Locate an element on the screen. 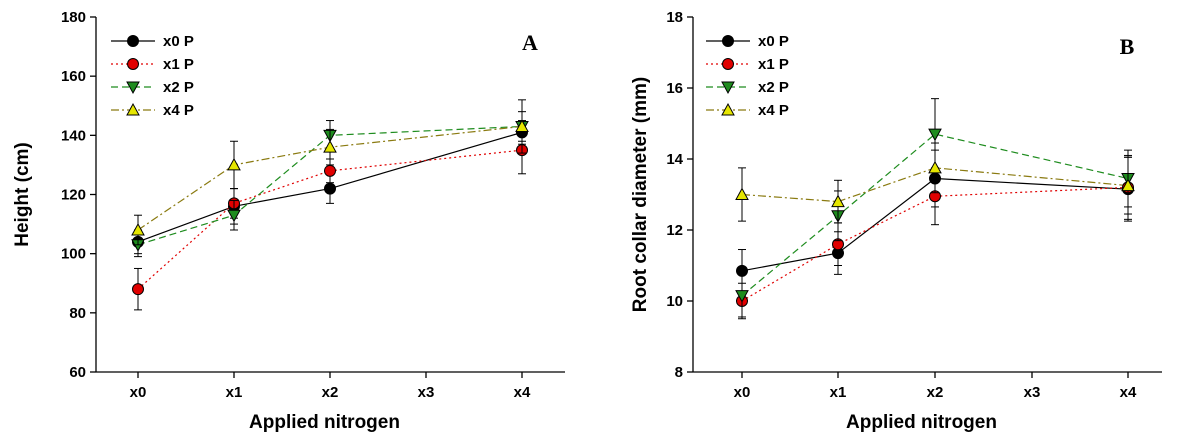  panel-label: B is located at coordinates (1127, 46).